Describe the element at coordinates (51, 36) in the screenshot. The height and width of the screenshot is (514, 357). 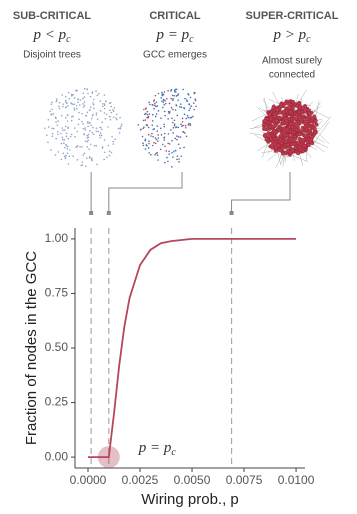
I see `panel-relation: p < pc` at that location.